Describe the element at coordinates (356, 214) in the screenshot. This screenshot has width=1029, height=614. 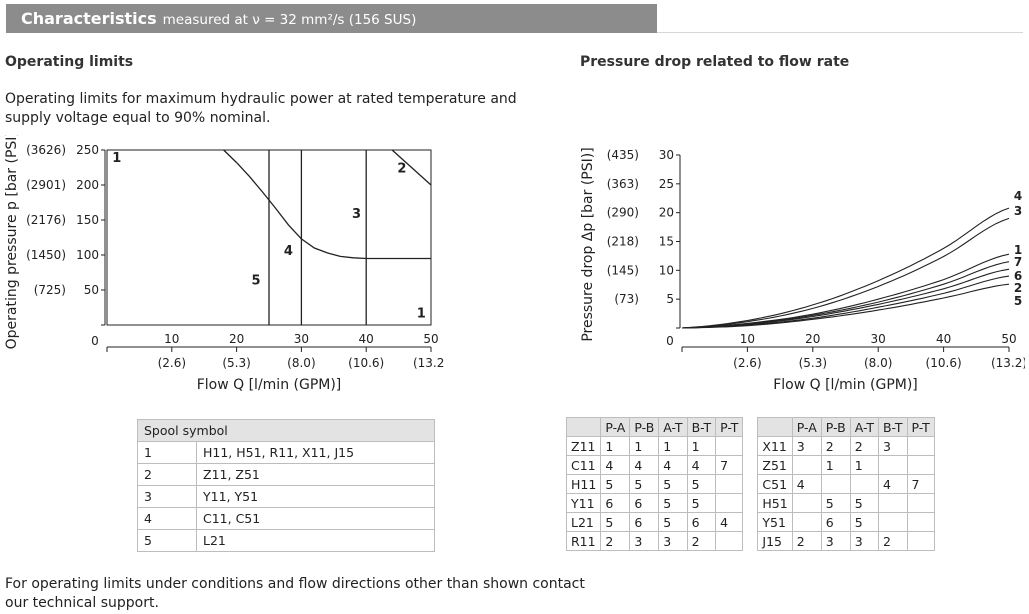
I see `region-label: 3` at that location.